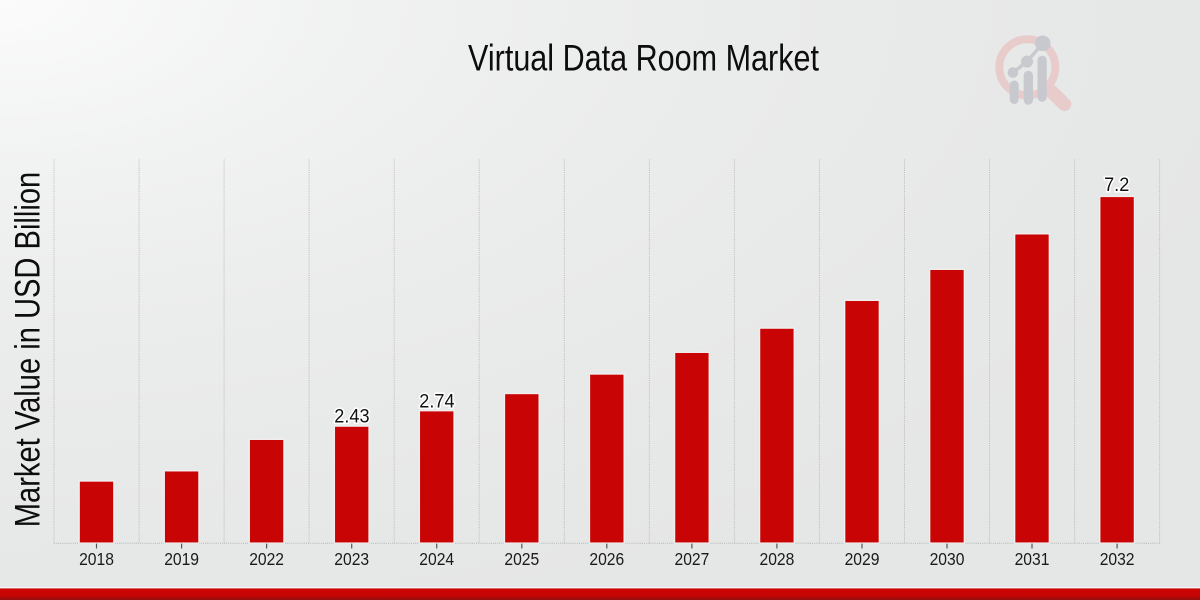 This screenshot has width=1200, height=600. I want to click on svg-text: 2024, so click(436, 559).